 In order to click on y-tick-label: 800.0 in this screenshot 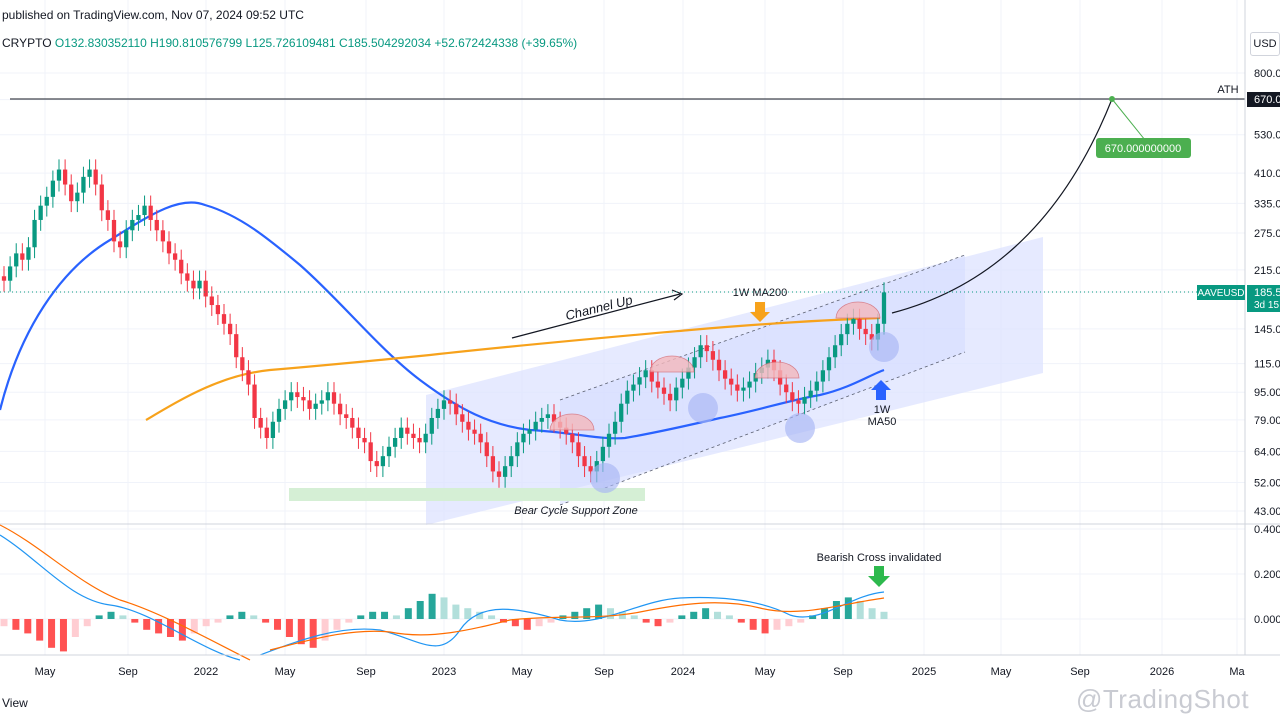, I will do `click(1267, 74)`.